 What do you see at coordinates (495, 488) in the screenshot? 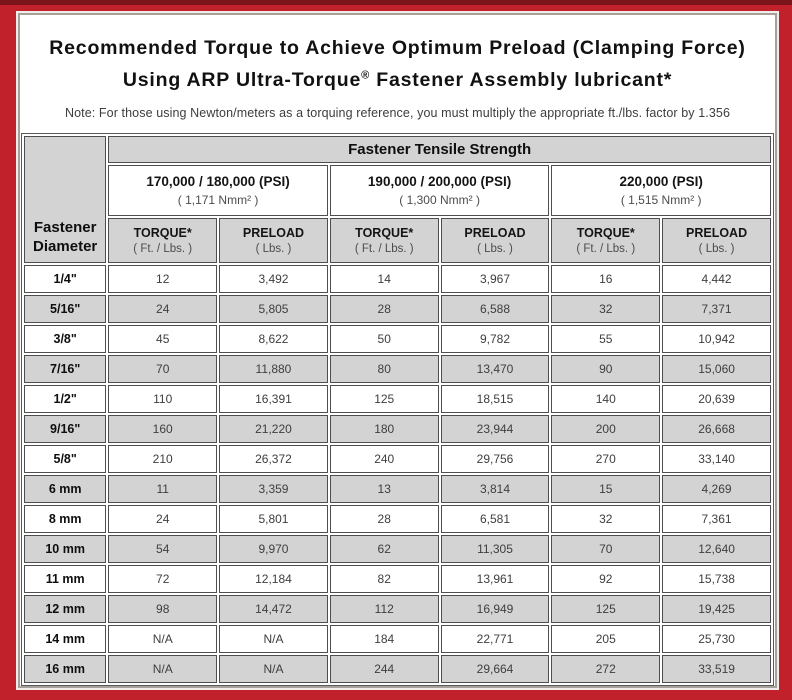
I see `preload-value-cell: 3,814` at bounding box center [495, 488].